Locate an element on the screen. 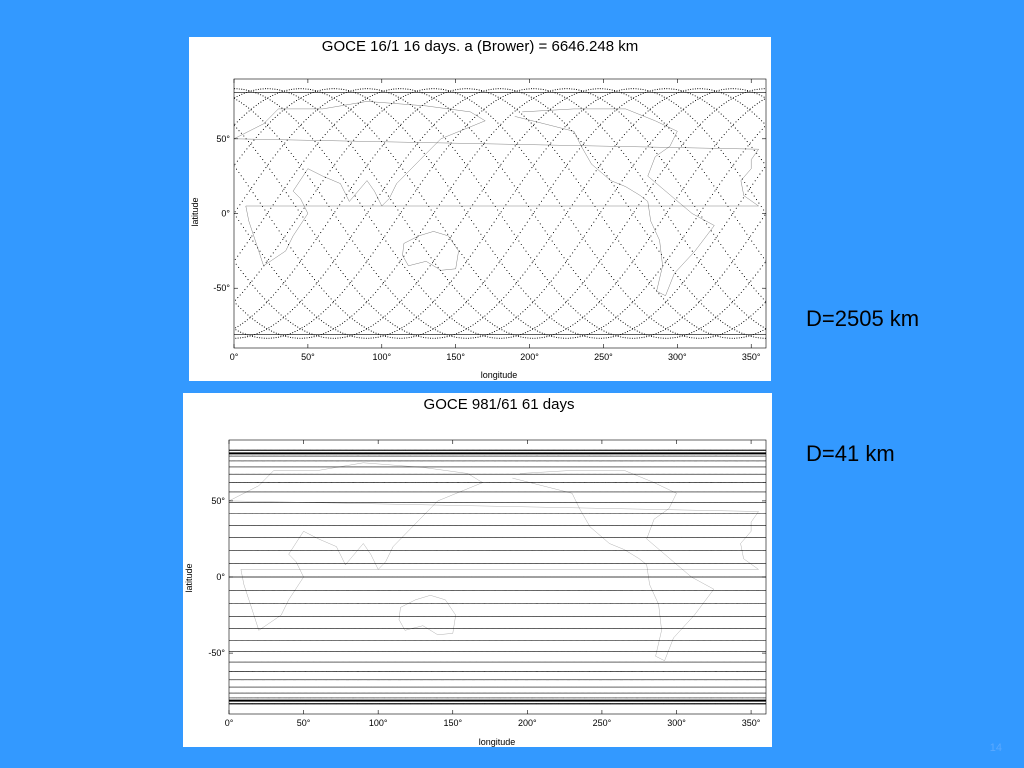 This screenshot has height=768, width=1024. page-number: 14 is located at coordinates (995, 748).